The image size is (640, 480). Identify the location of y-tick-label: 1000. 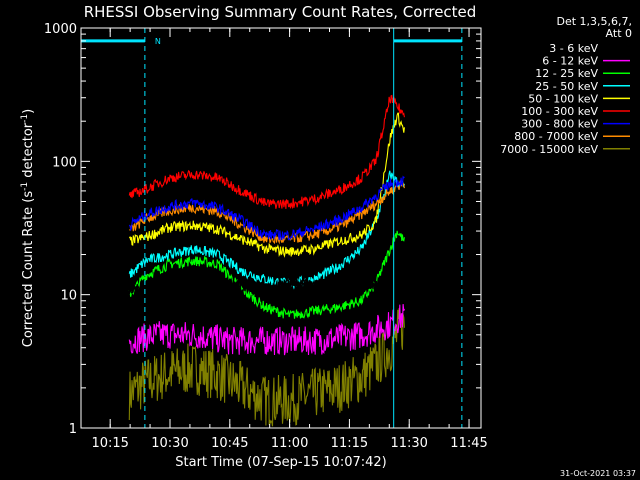
(60, 29).